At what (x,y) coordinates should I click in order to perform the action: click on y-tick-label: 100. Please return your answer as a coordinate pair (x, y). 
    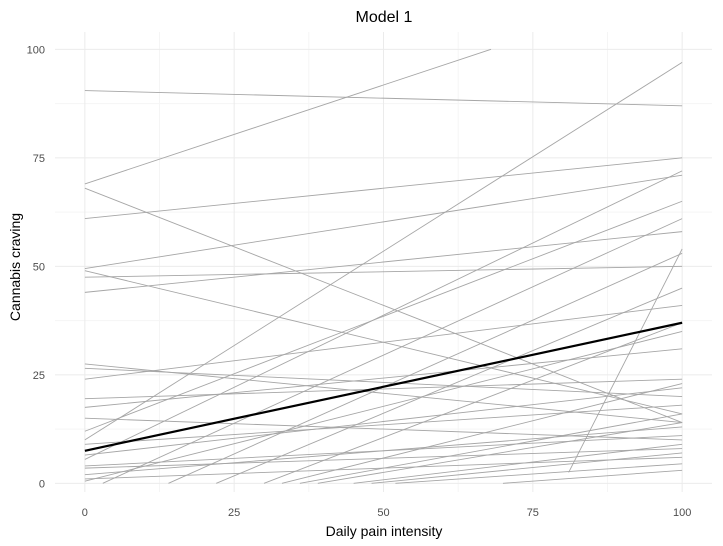
    Looking at the image, I should click on (36, 50).